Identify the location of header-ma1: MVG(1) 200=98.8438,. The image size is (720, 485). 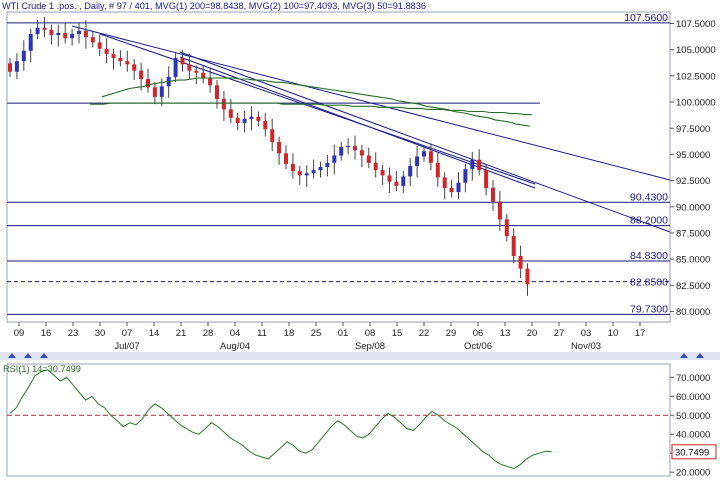
(202, 6).